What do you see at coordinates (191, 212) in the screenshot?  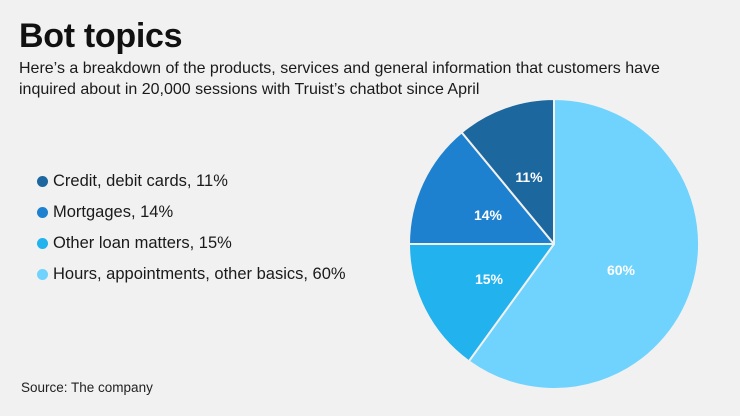 I see `legend-item-mortgages: Mortgages, 14%` at bounding box center [191, 212].